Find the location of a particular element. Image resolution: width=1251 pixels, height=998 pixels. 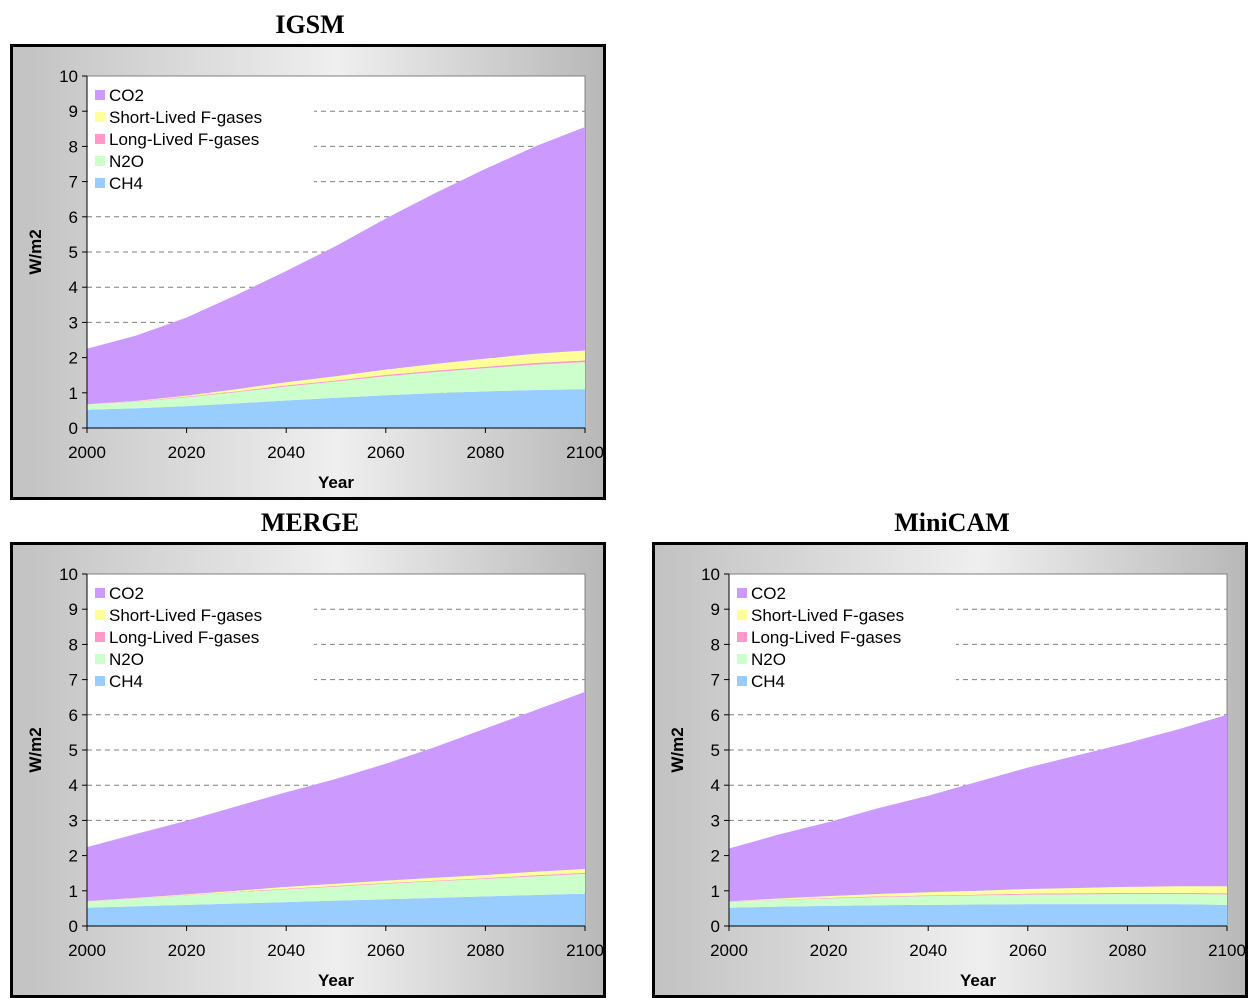

chart-title: MERGE is located at coordinates (310, 522).